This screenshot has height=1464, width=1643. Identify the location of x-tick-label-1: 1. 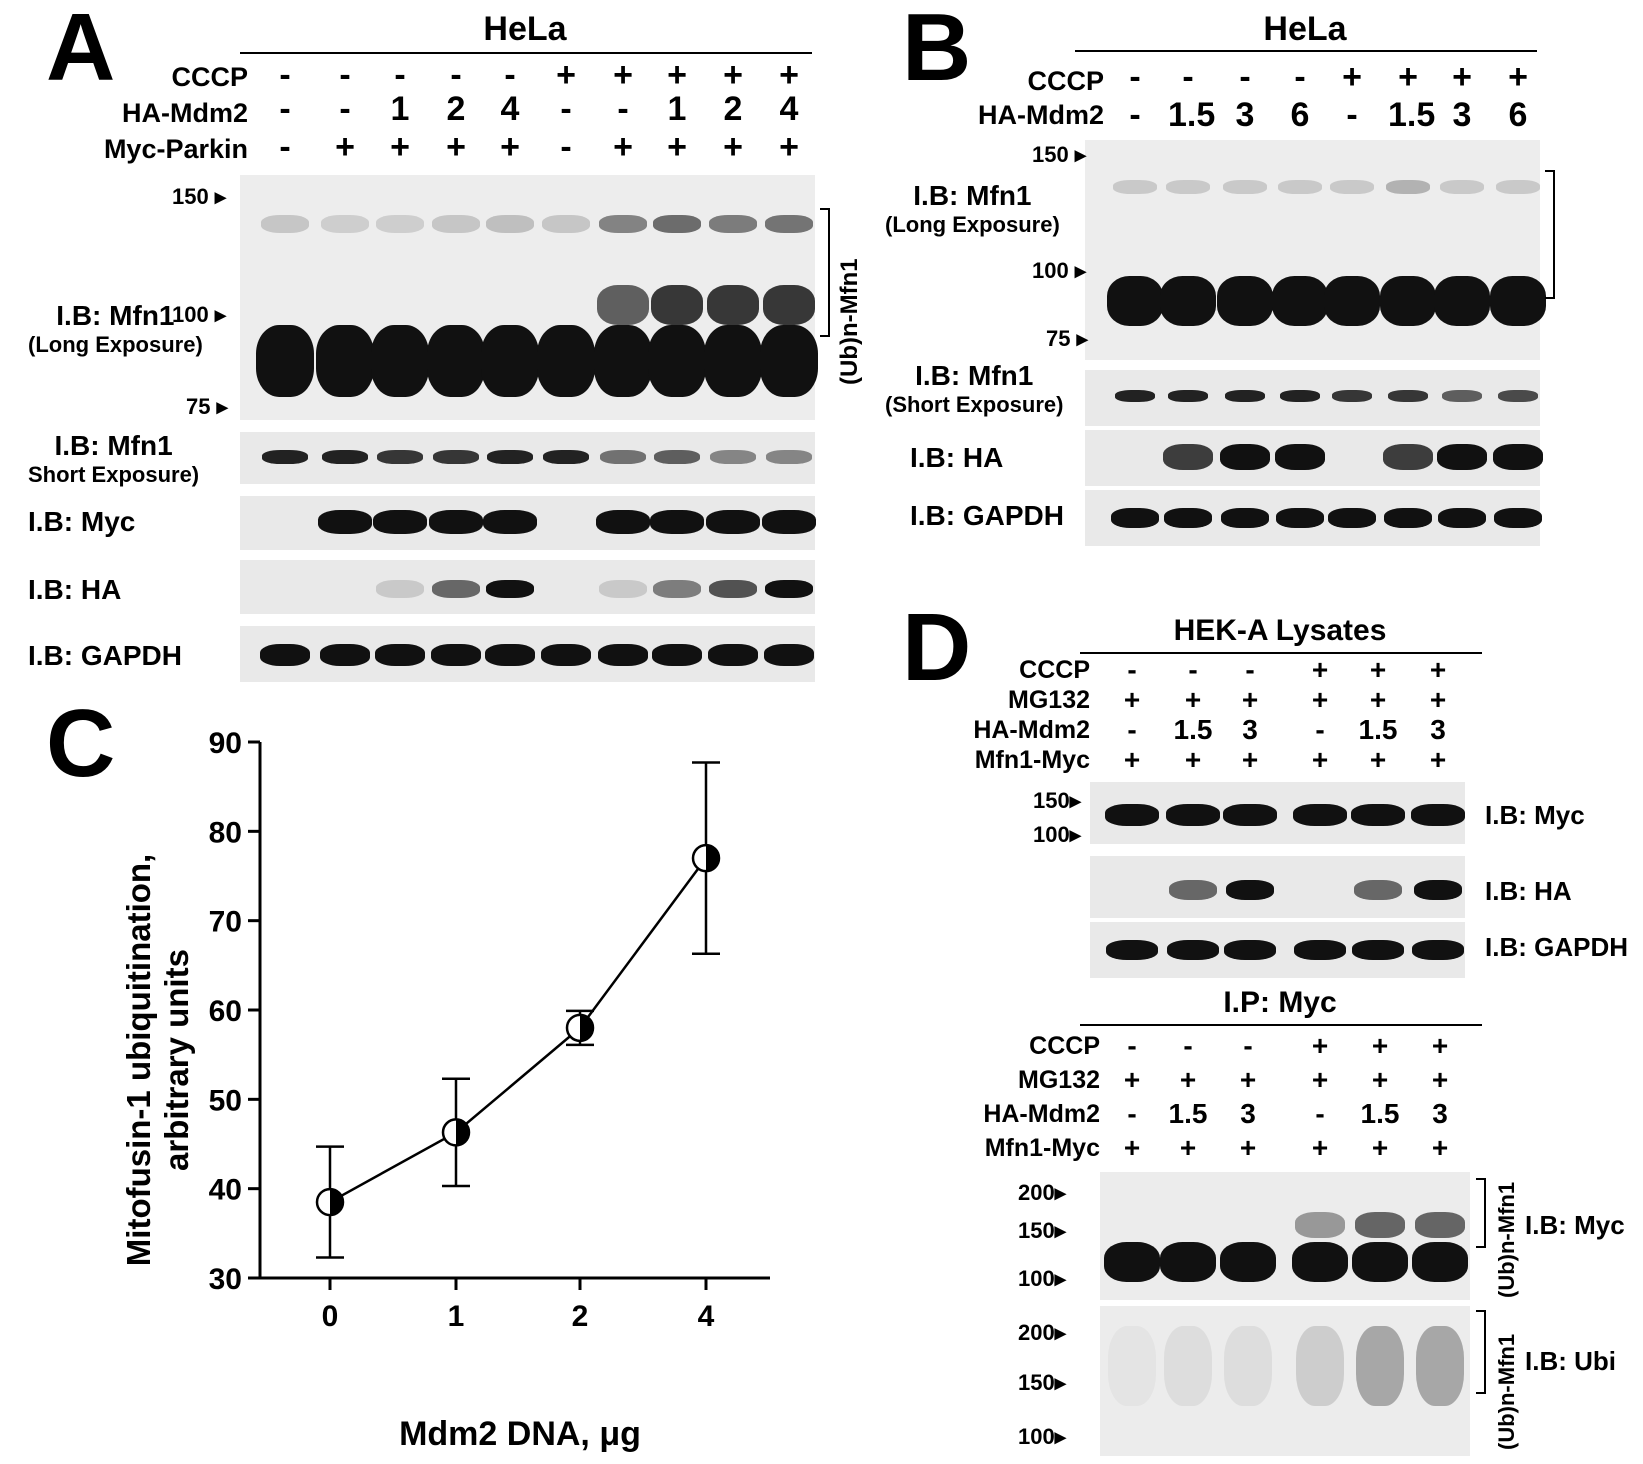
(456, 1316).